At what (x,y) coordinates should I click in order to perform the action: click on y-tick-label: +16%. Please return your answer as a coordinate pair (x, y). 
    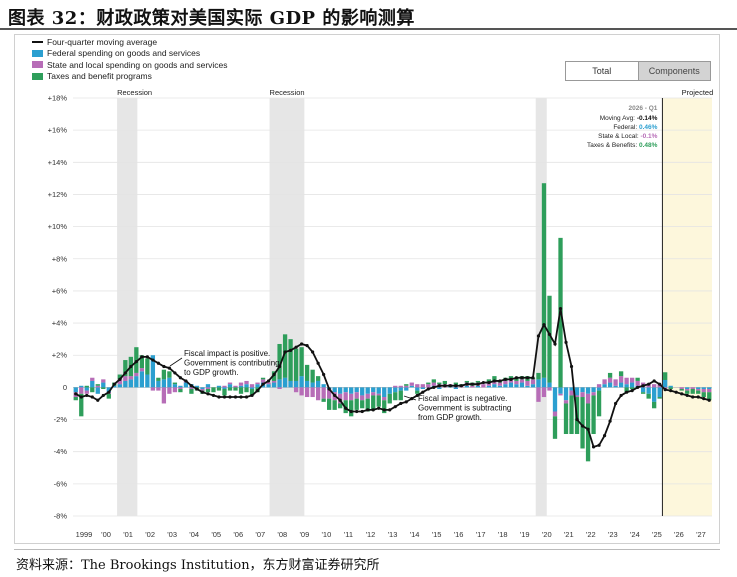
    Looking at the image, I should click on (58, 130).